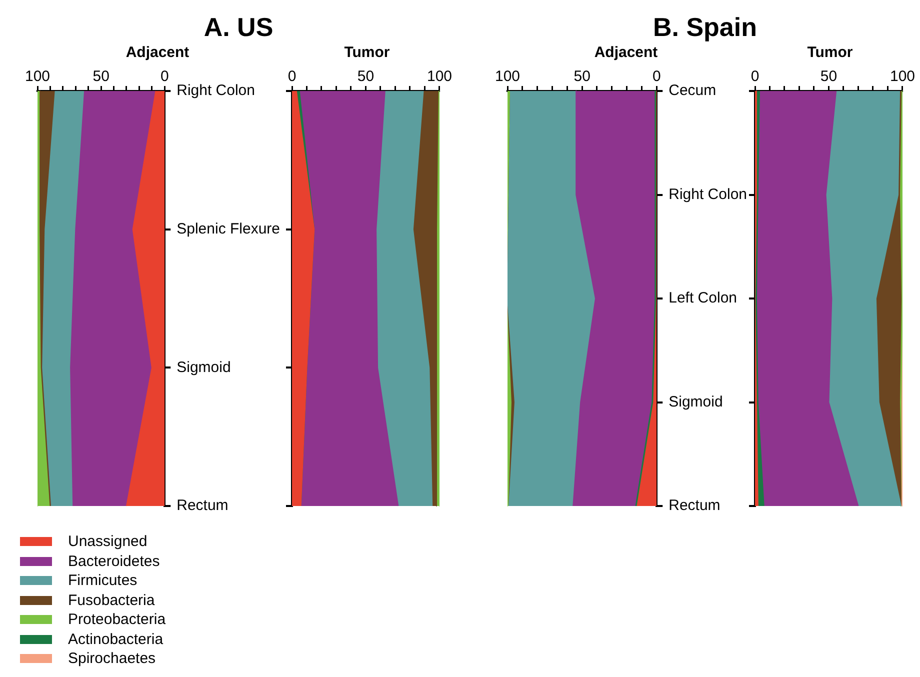 The image size is (920, 677). What do you see at coordinates (114, 561) in the screenshot?
I see `legend-label: Bacteroidetes` at bounding box center [114, 561].